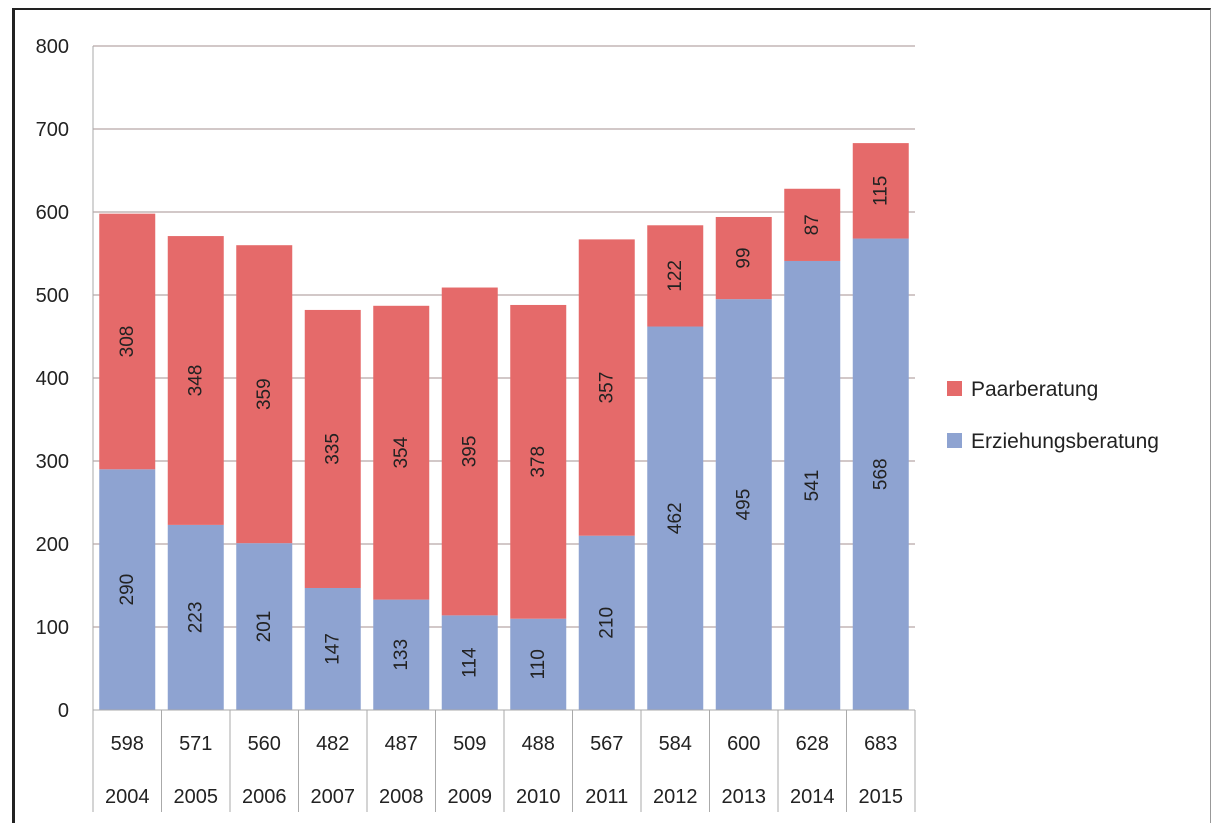  I want to click on legend-swatch-paarberatung, so click(954, 388).